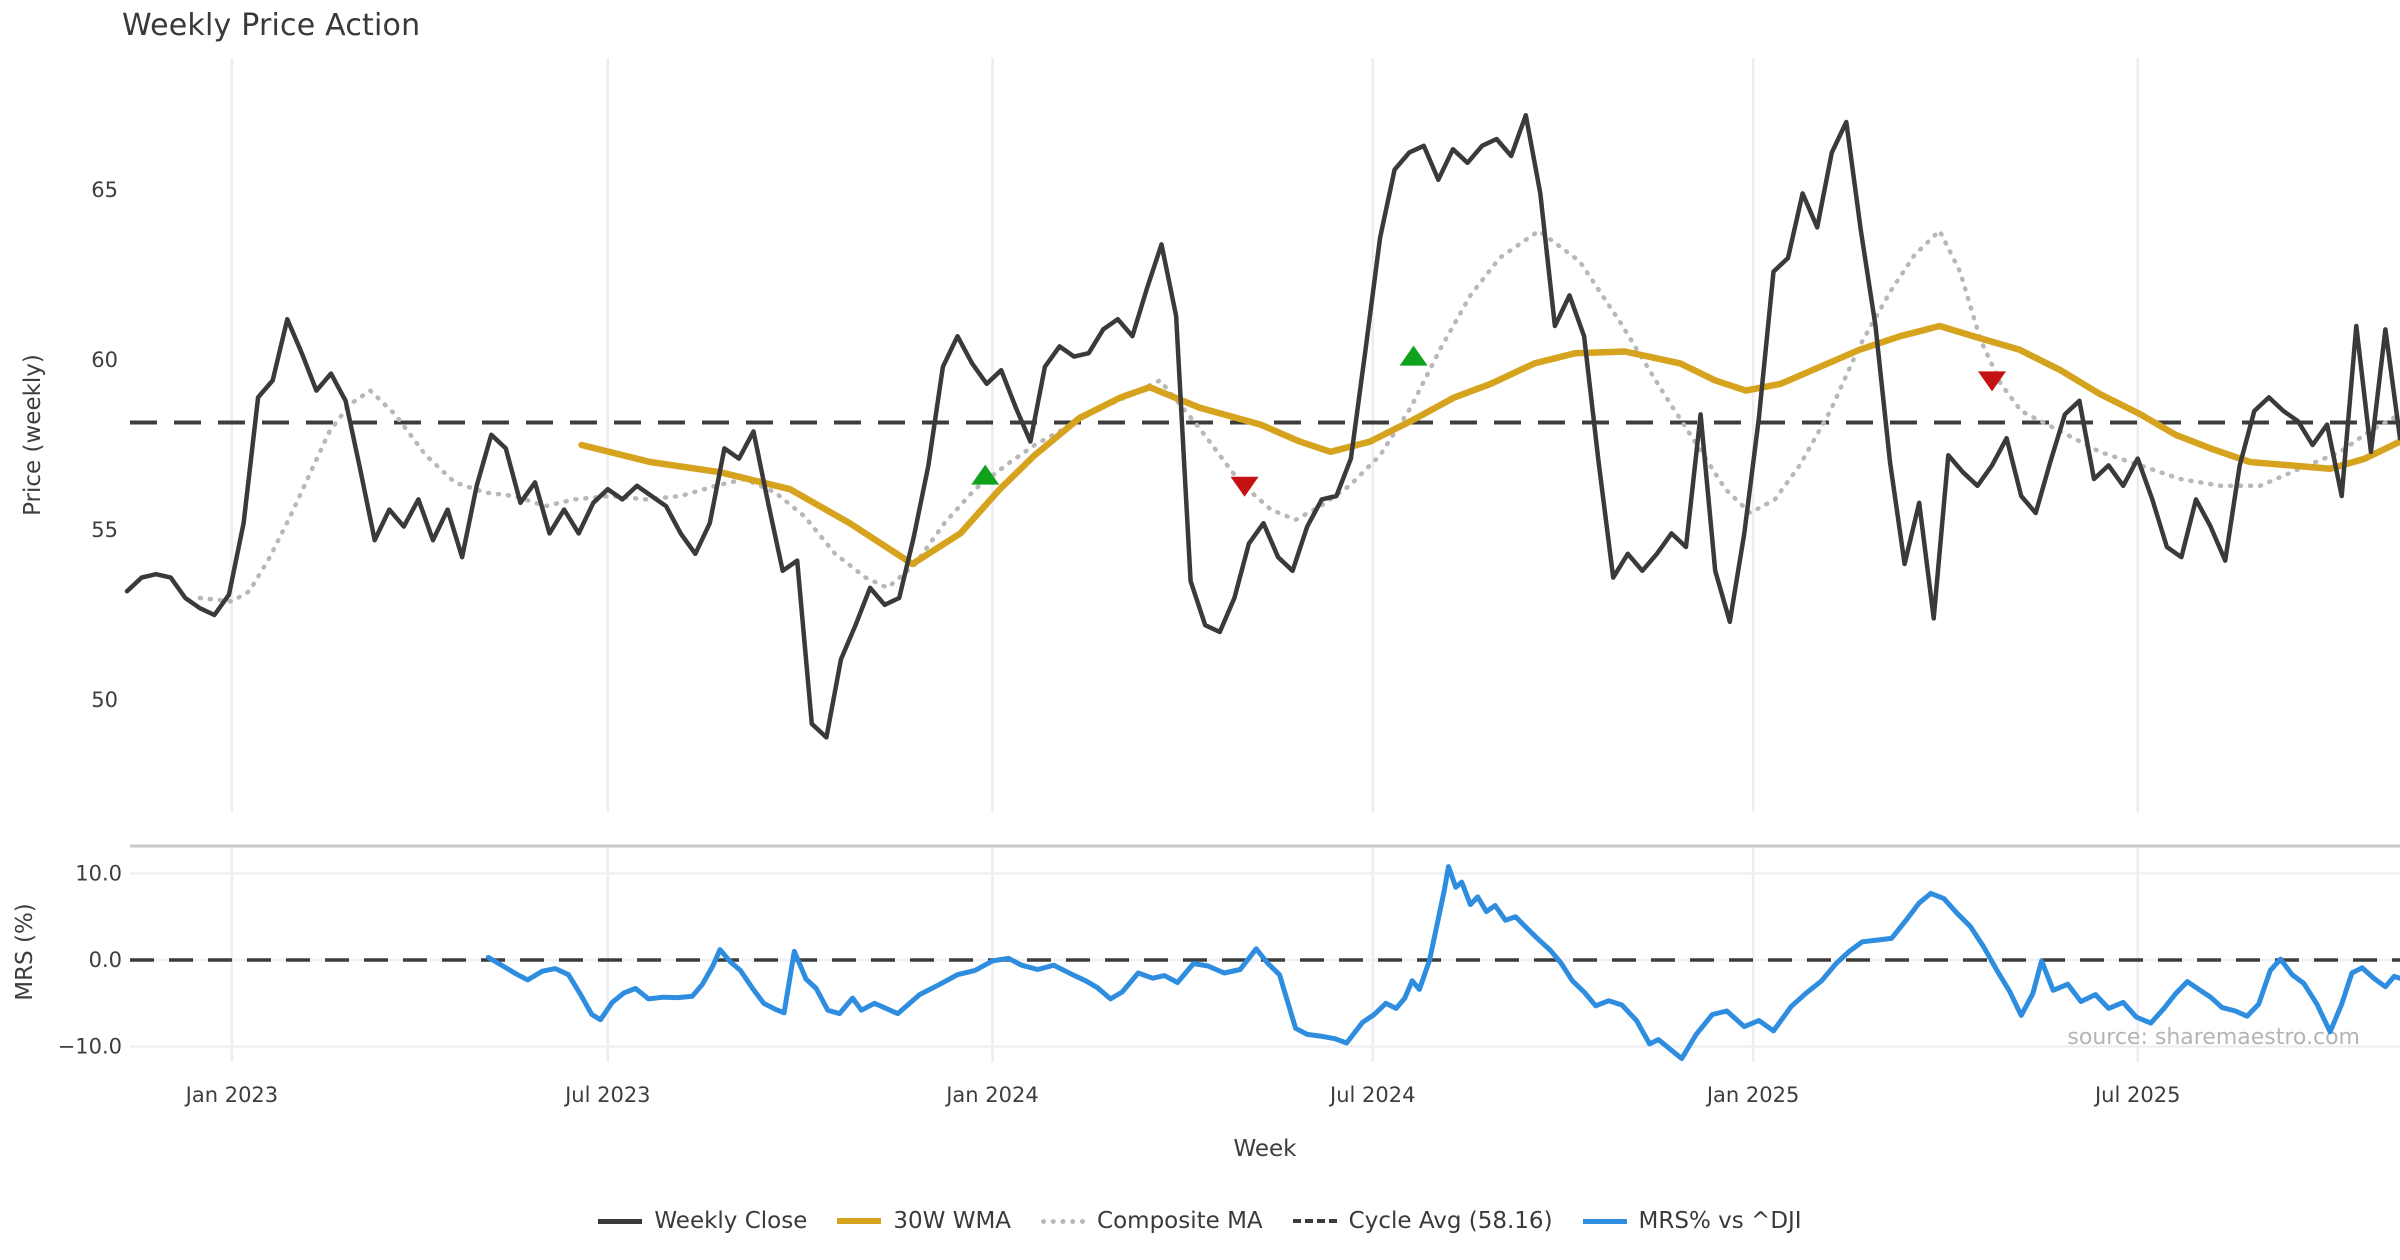 The width and height of the screenshot is (2400, 1260). I want to click on mrs-y-tick-label: 10.0, so click(98, 874).